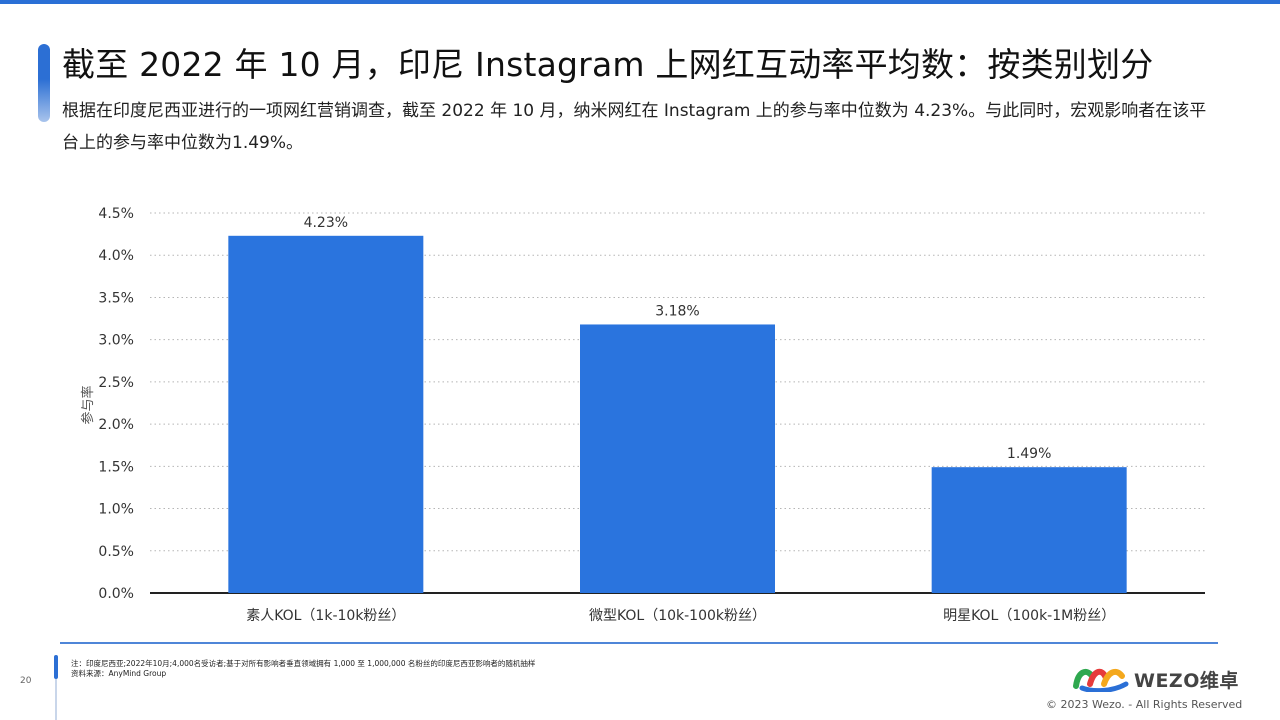 This screenshot has width=1280, height=720. Describe the element at coordinates (325, 616) in the screenshot. I see `x-tick-label: 素人KOL（1k-10k粉丝）` at that location.